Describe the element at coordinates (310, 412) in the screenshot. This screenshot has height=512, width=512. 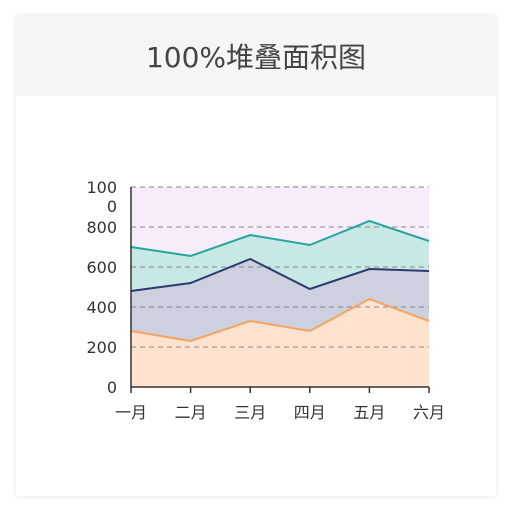
I see `x-tick-label: 四月` at that location.